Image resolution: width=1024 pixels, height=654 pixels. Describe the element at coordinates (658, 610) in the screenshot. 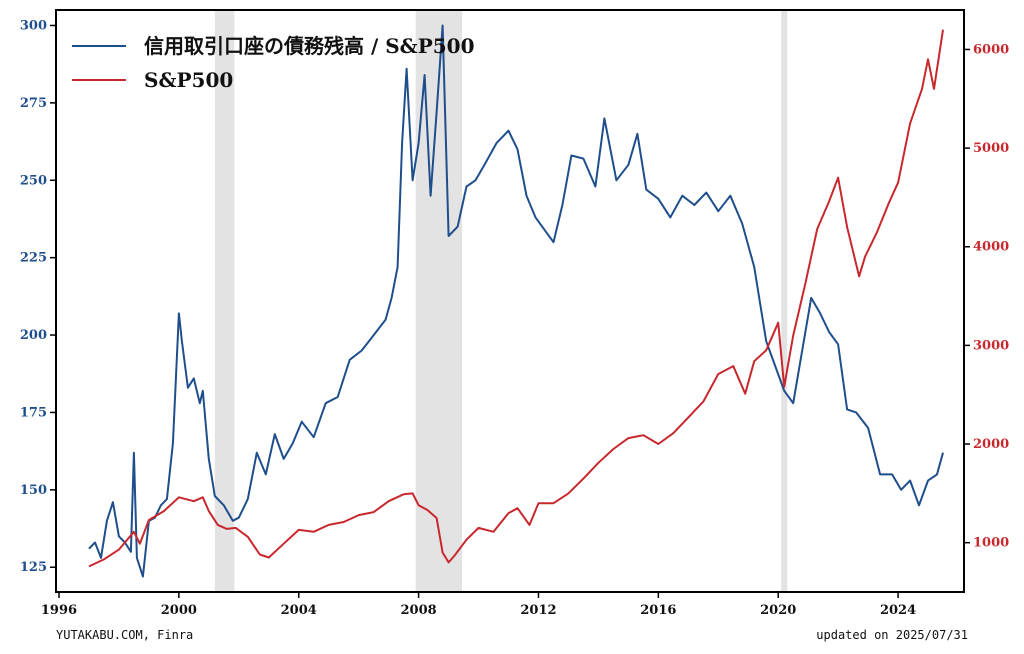

I see `x-tick-label: 2016` at that location.